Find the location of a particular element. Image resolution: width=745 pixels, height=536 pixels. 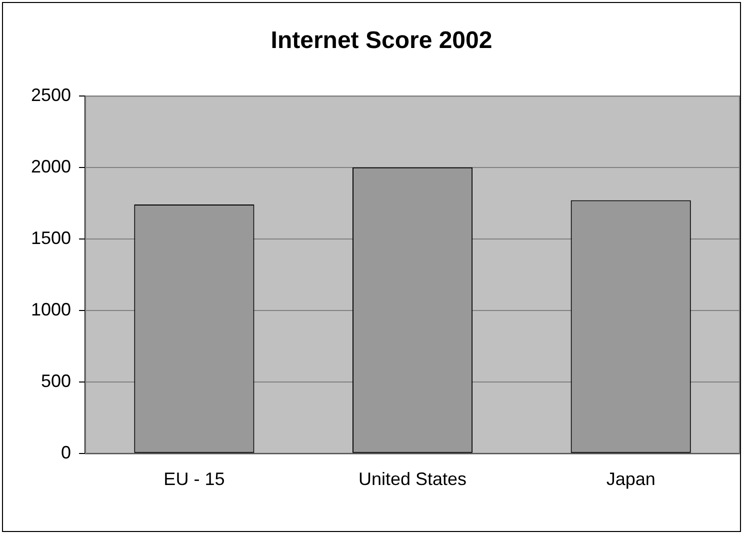

x-tick-label: EU - 15 is located at coordinates (194, 479).